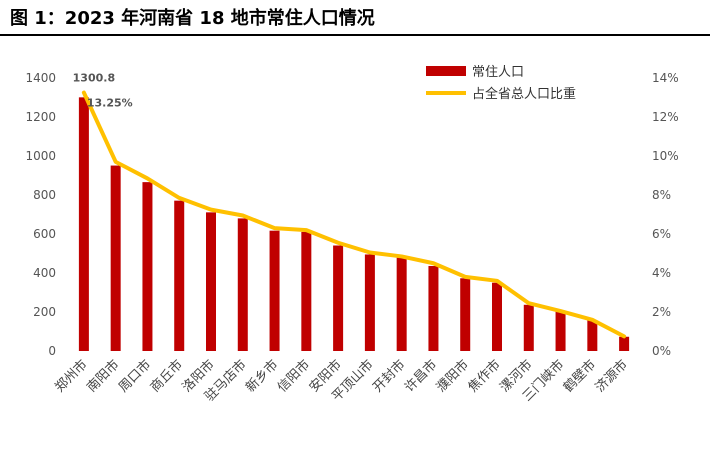  What do you see at coordinates (524, 94) in the screenshot?
I see `legend-label-line: 占全省总人口比重` at bounding box center [524, 94].